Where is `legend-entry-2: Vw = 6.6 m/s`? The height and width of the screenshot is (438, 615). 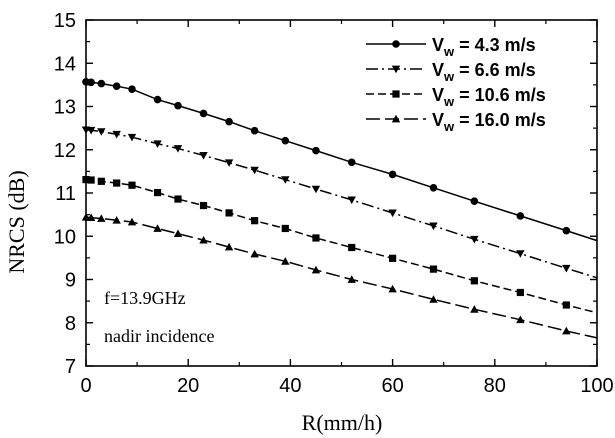 legend-entry-2: Vw = 6.6 m/s is located at coordinates (451, 72).